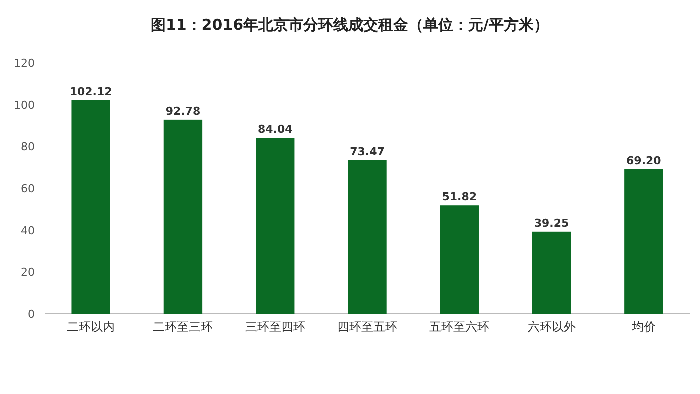  What do you see at coordinates (183, 327) in the screenshot?
I see `x-tick-label: 二环至三环` at bounding box center [183, 327].